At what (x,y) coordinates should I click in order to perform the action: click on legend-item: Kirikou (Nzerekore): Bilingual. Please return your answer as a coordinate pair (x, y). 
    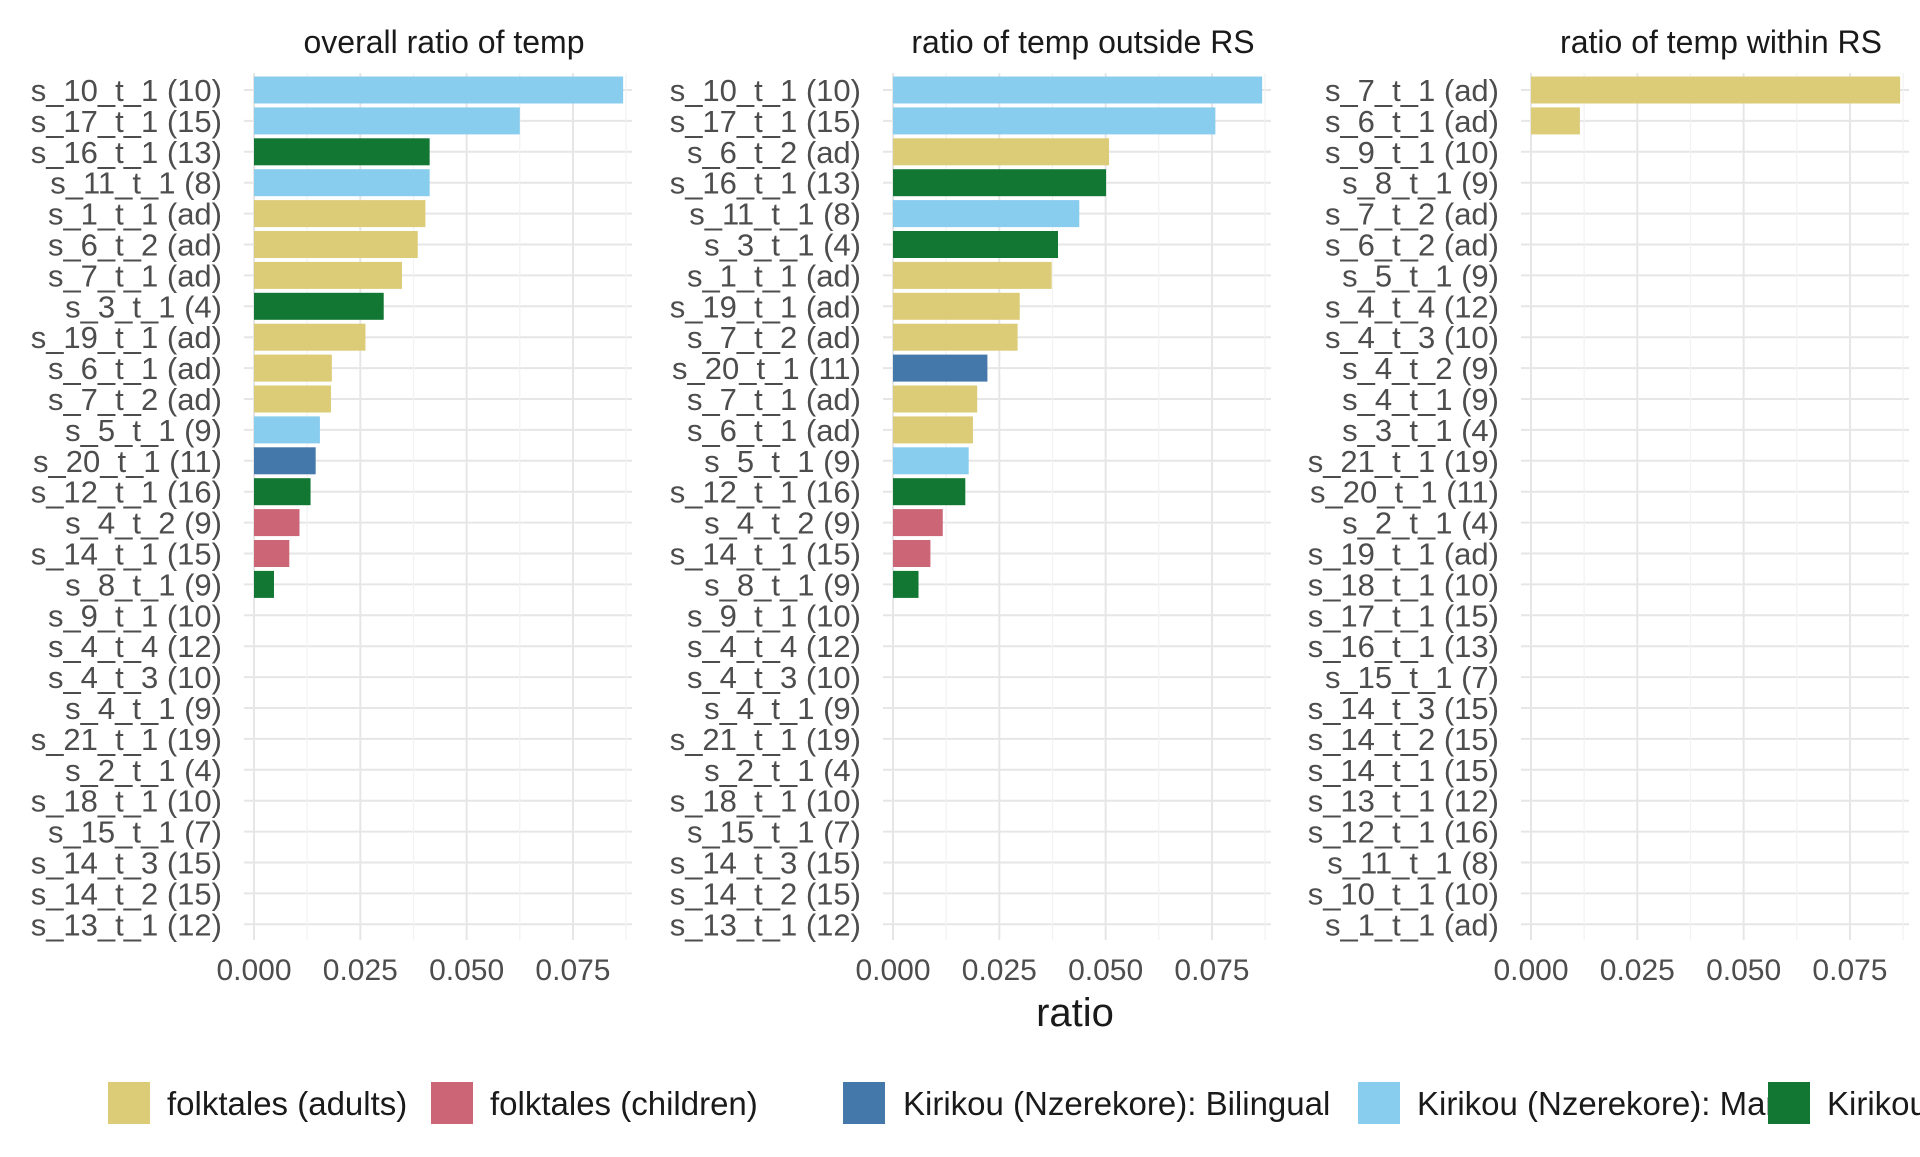
    Looking at the image, I should click on (1086, 1103).